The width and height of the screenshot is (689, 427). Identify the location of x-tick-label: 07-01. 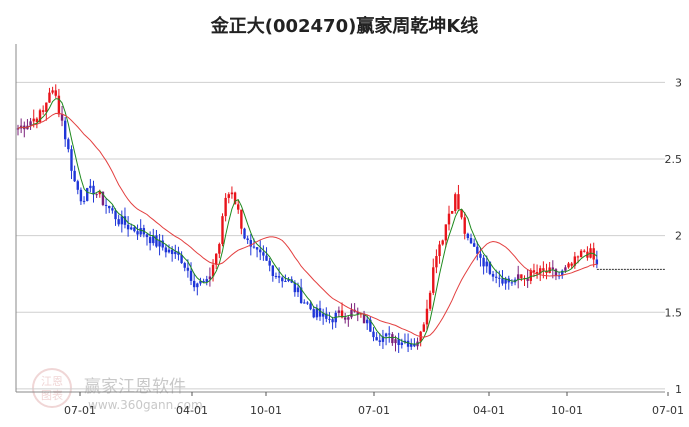
(80, 410).